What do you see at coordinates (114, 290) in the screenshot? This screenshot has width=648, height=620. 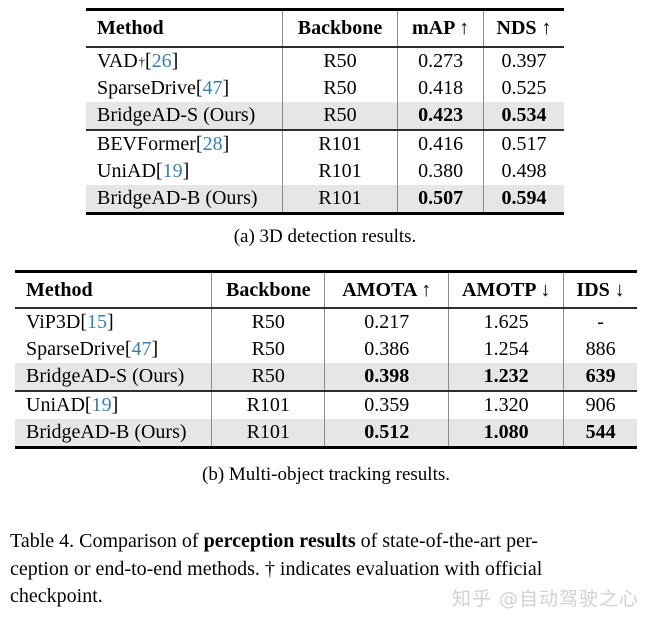 I see `column-header: Method` at bounding box center [114, 290].